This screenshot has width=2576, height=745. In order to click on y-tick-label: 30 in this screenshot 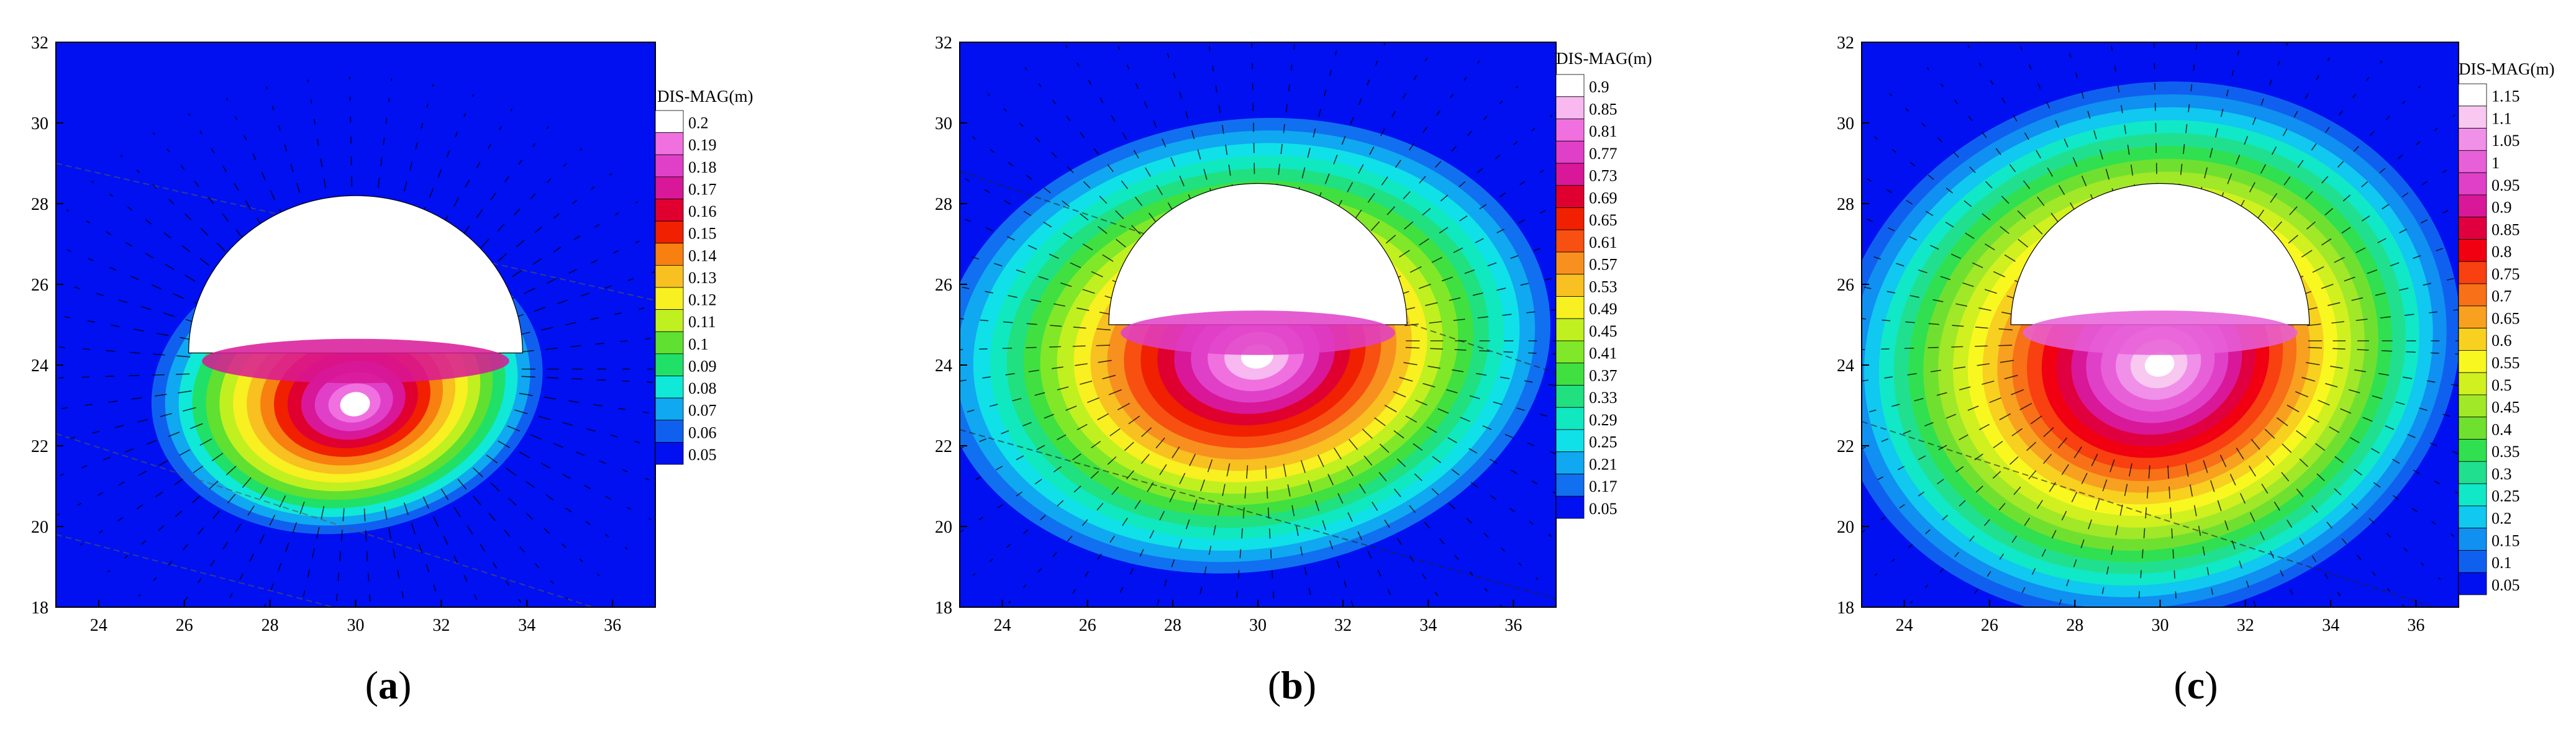, I will do `click(943, 123)`.